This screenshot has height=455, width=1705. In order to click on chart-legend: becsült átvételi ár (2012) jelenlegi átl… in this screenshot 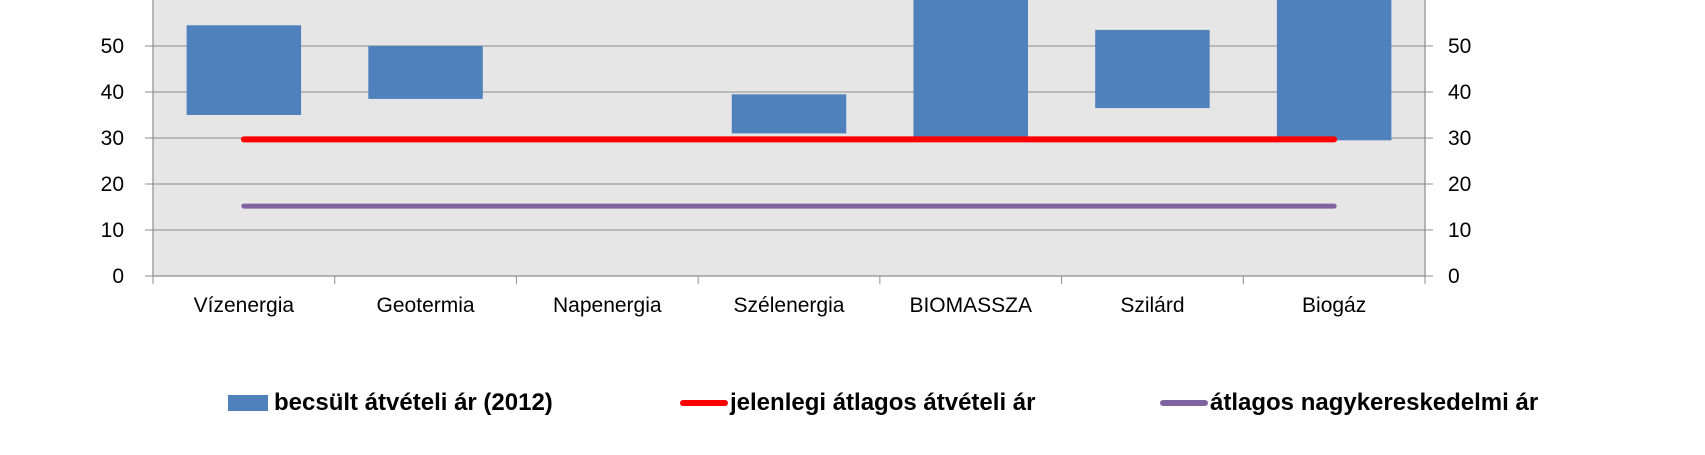, I will do `click(852, 403)`.